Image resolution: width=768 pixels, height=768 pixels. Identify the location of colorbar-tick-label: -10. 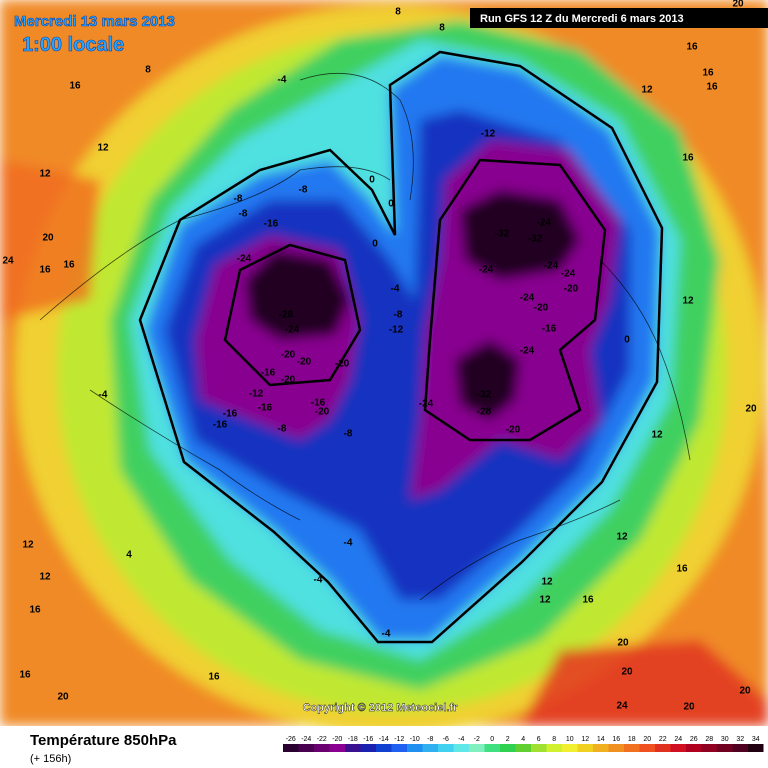
(415, 739).